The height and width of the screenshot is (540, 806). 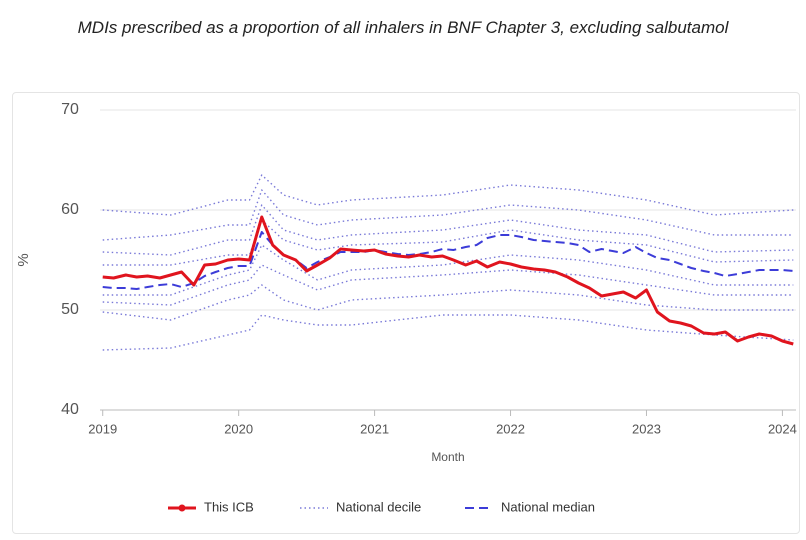 What do you see at coordinates (102, 428) in the screenshot?
I see `x-tick-label: 2019` at bounding box center [102, 428].